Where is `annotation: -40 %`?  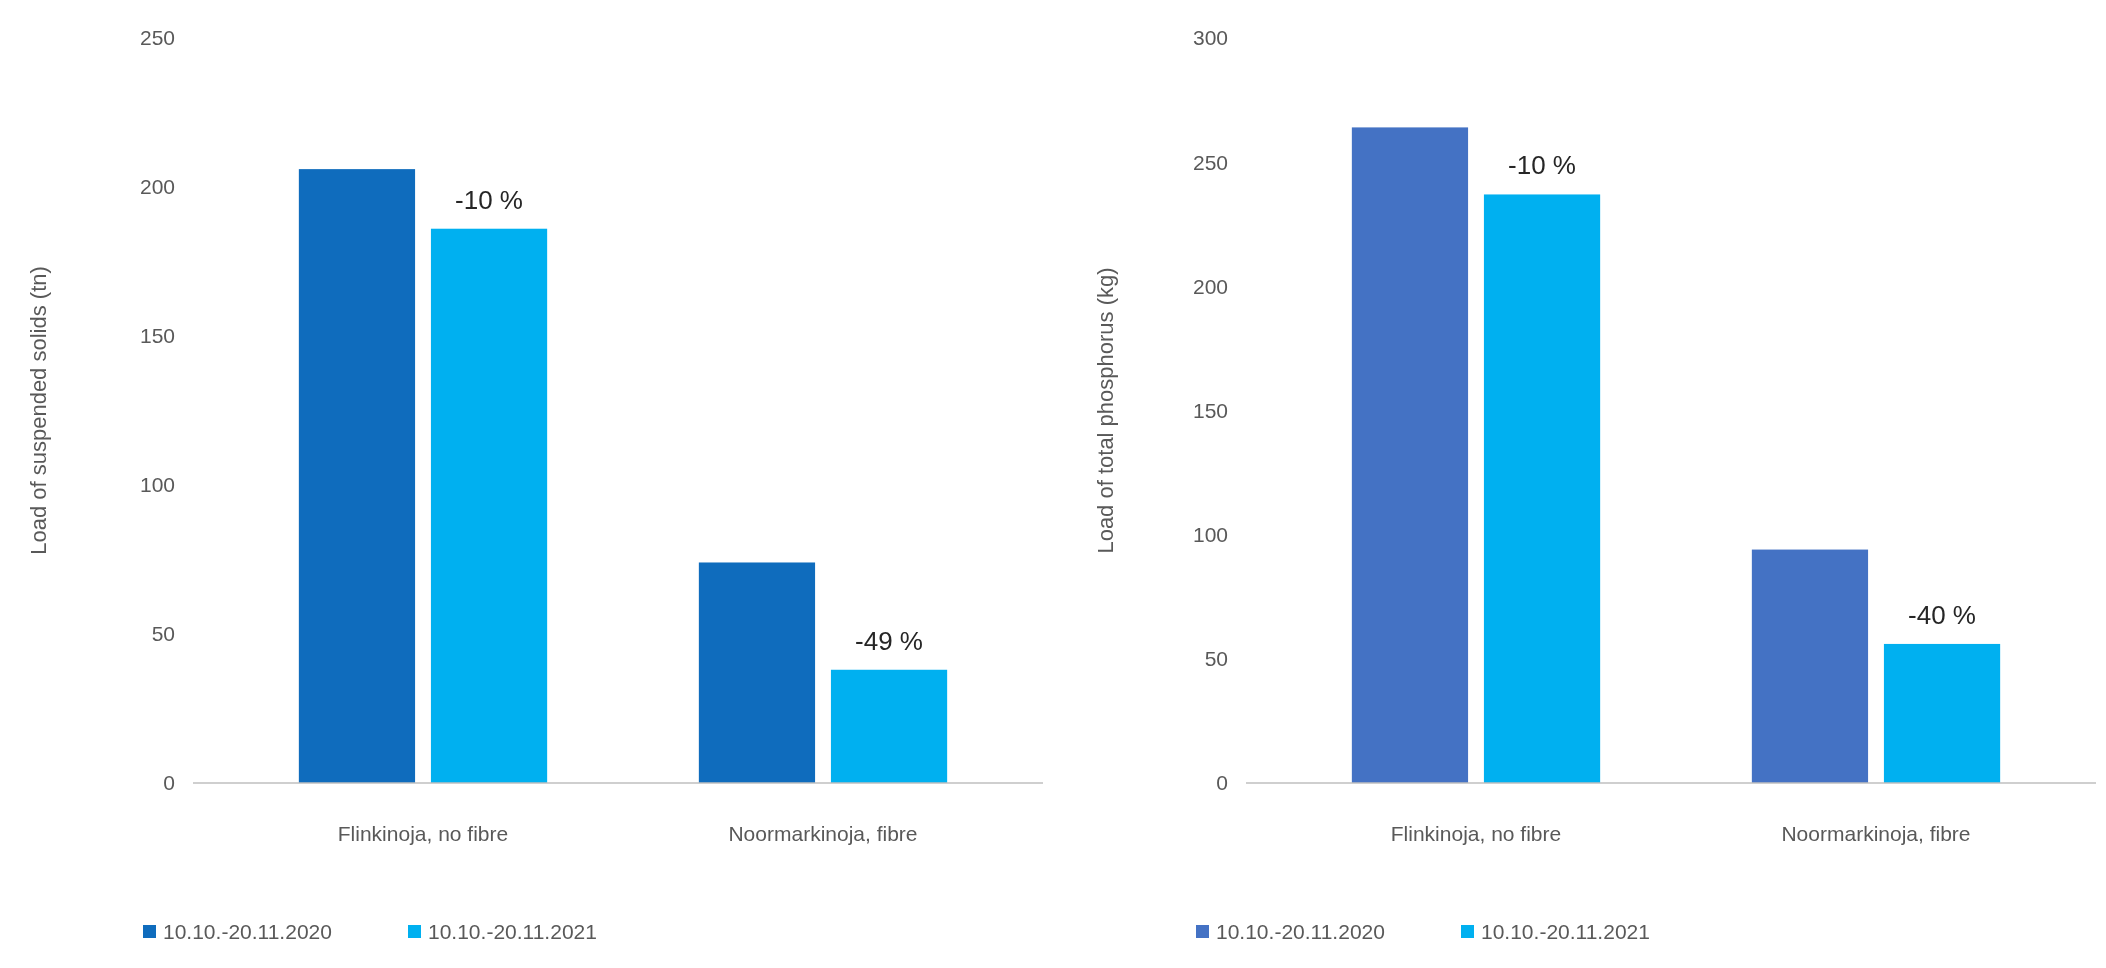 annotation: -40 % is located at coordinates (1942, 614).